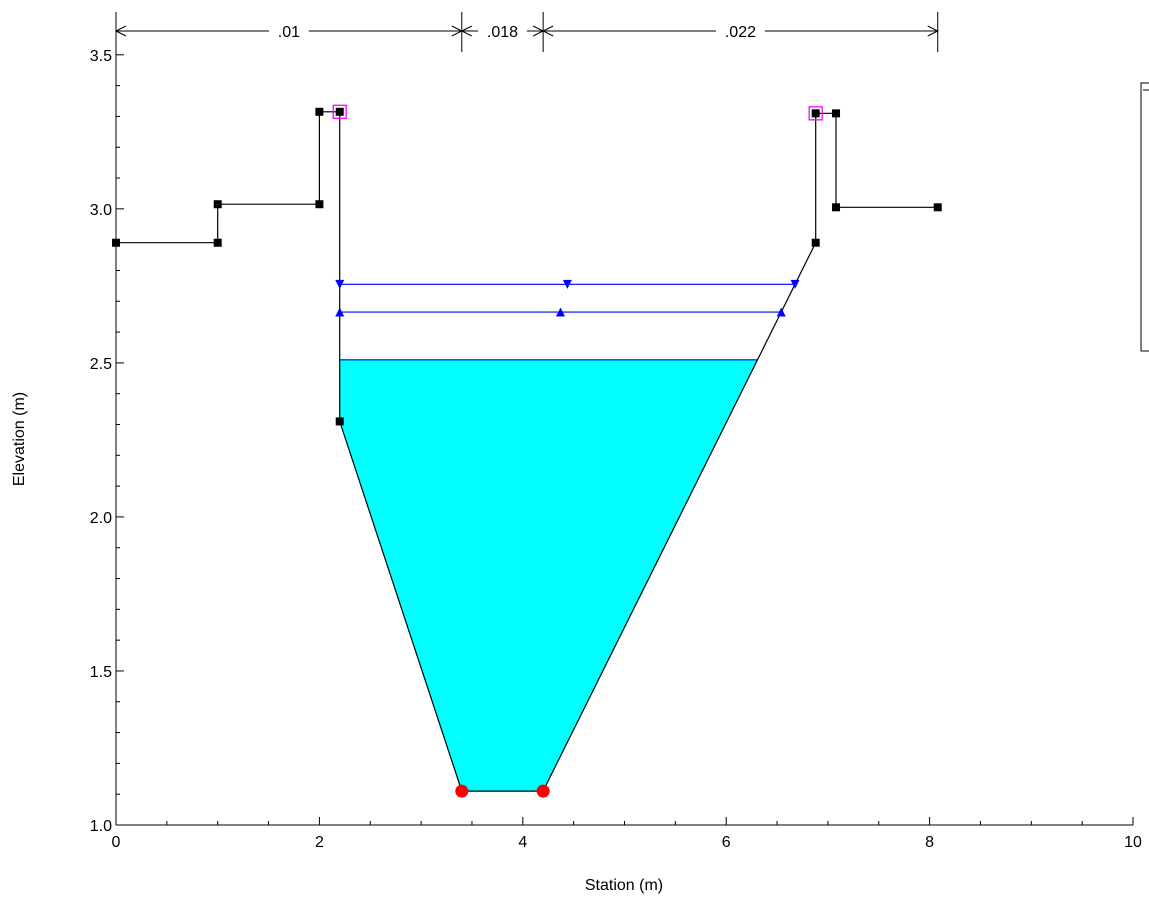  What do you see at coordinates (726, 842) in the screenshot?
I see `x-tick-label-3: 6` at bounding box center [726, 842].